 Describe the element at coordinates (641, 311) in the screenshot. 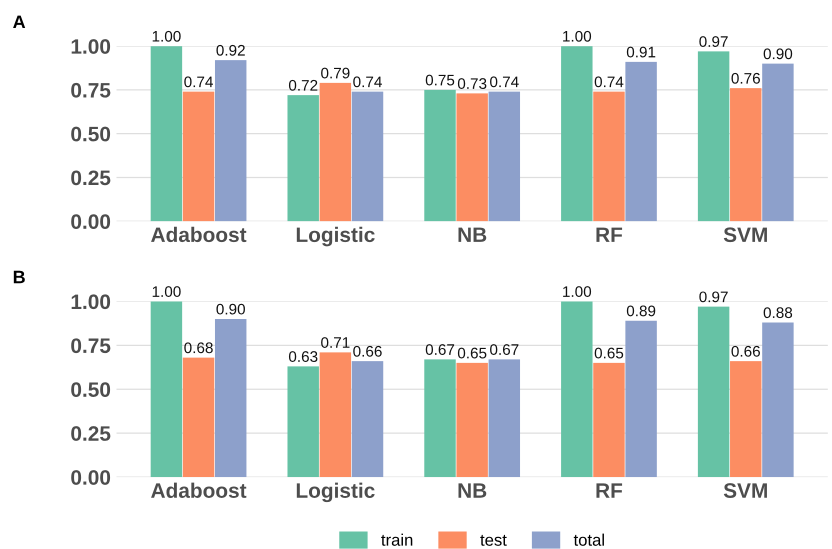

I see `data-label: 0.89` at that location.